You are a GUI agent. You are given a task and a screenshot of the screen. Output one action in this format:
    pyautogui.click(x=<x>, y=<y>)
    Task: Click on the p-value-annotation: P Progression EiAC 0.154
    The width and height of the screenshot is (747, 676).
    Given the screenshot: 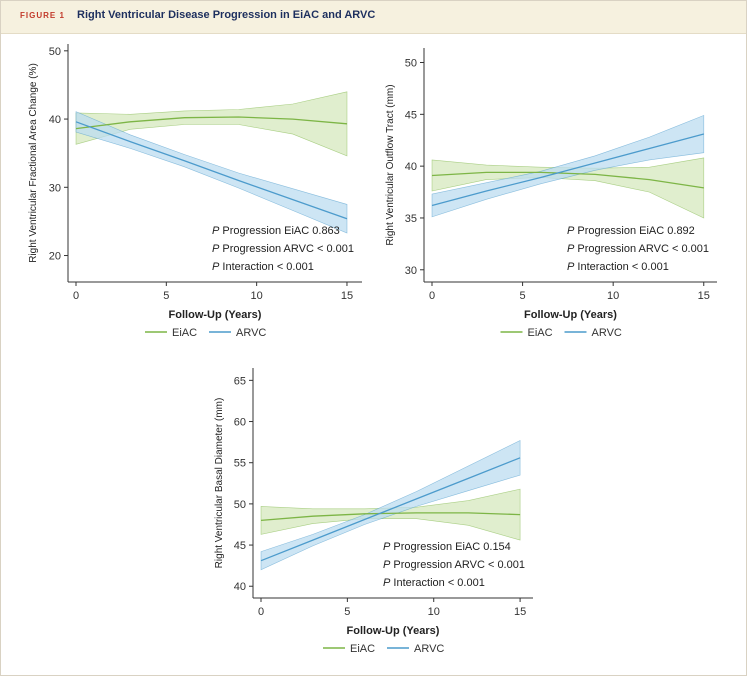 What is the action you would take?
    pyautogui.click(x=447, y=547)
    